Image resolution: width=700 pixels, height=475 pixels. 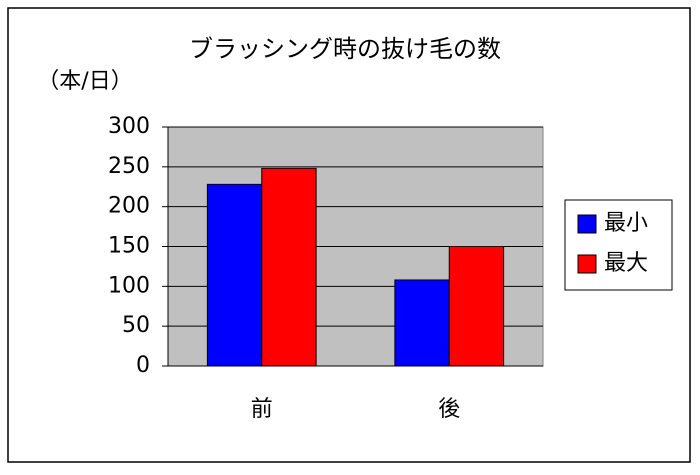 What do you see at coordinates (129, 285) in the screenshot?
I see `y-tick-label: 100` at bounding box center [129, 285].